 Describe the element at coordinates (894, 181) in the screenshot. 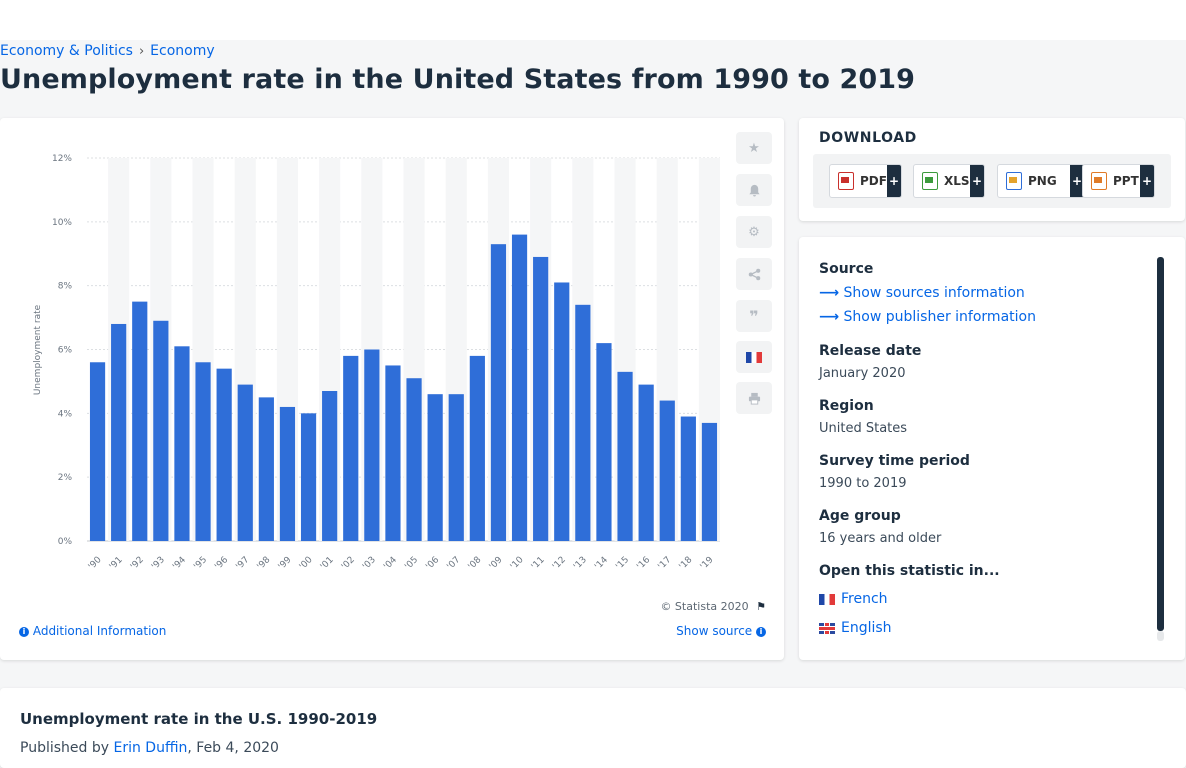

I see `pdf-plus: +` at that location.